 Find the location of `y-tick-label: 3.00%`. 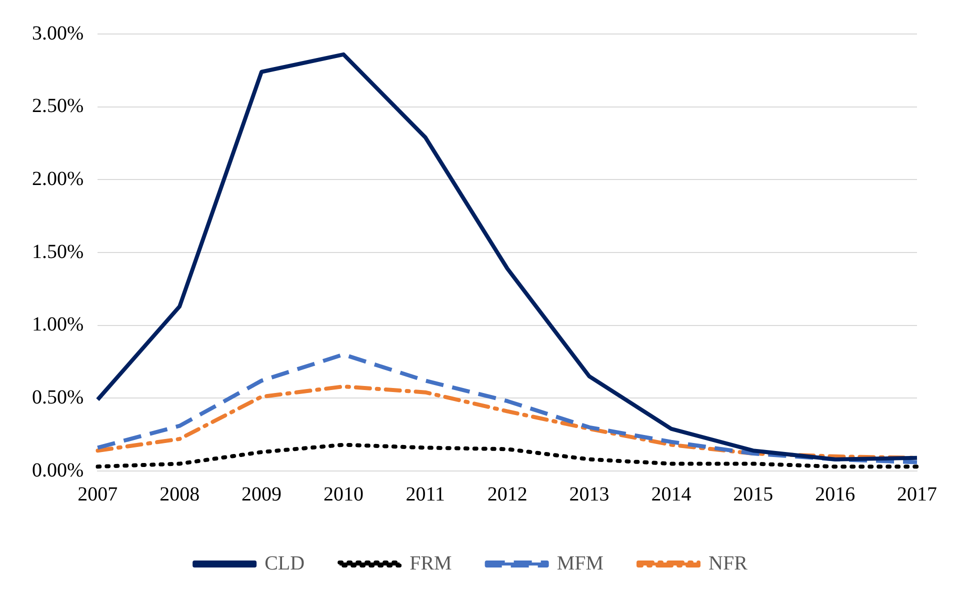

y-tick-label: 3.00% is located at coordinates (58, 33).